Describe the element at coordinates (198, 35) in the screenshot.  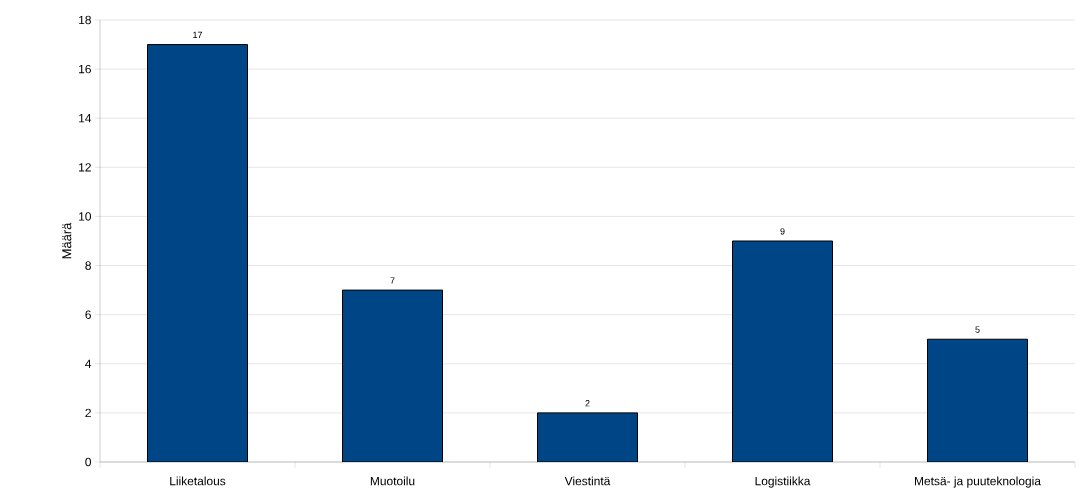
I see `data-label: 17` at that location.